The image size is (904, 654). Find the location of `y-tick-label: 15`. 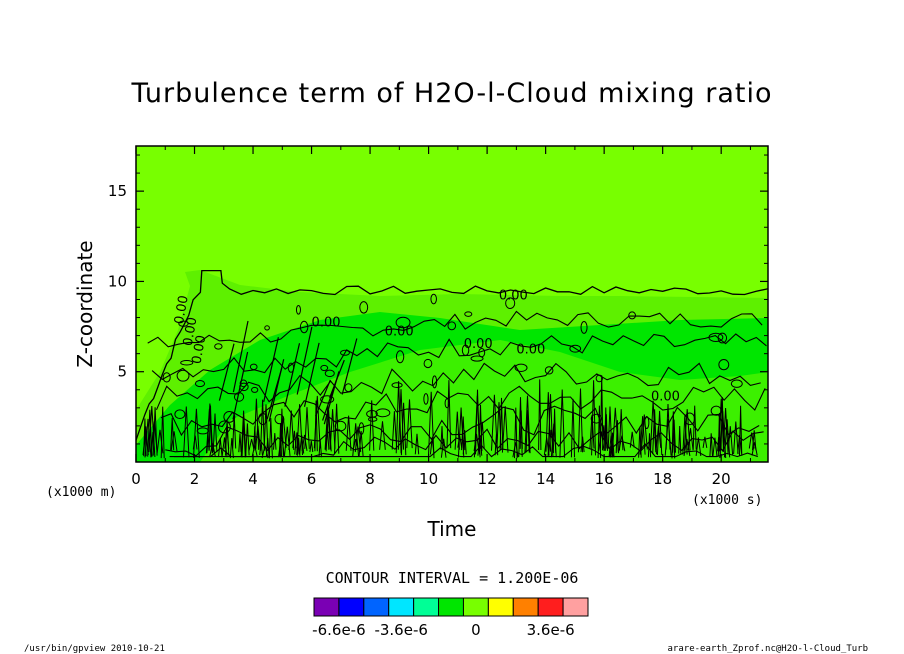

y-tick-label: 15 is located at coordinates (117, 191).